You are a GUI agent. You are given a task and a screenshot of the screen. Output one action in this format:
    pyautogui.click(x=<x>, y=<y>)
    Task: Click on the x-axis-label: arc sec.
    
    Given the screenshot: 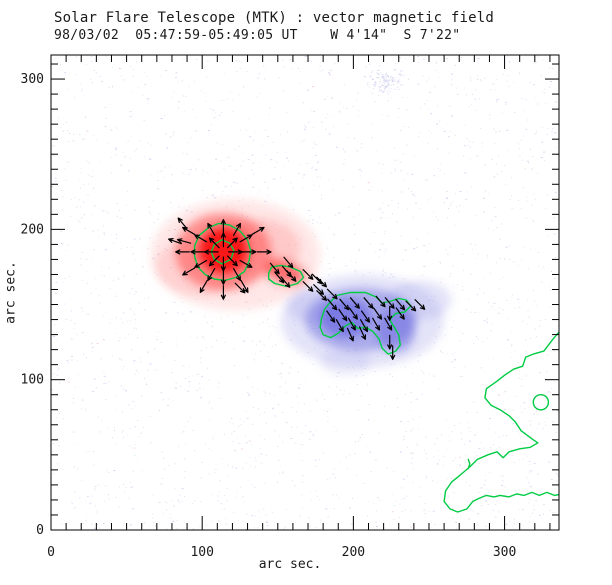 What is the action you would take?
    pyautogui.click(x=290, y=564)
    